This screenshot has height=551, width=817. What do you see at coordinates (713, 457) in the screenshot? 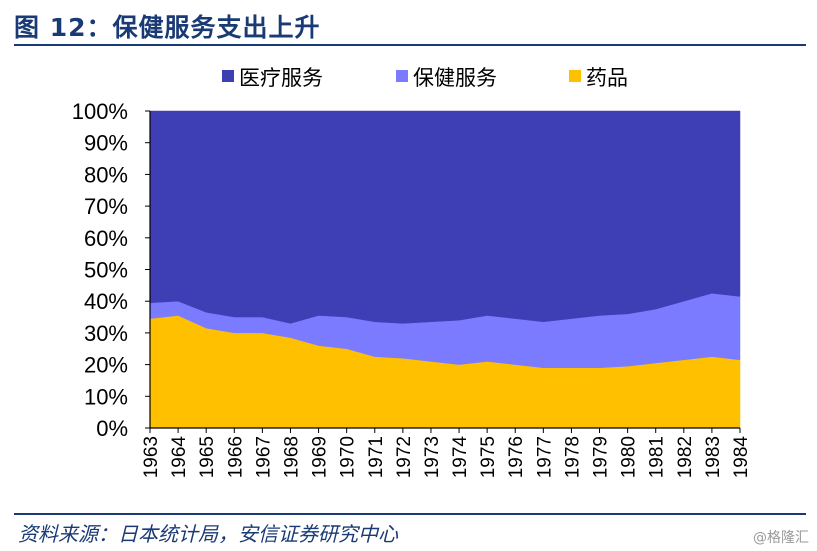
I see `x-tick-label: 1983` at bounding box center [713, 457].